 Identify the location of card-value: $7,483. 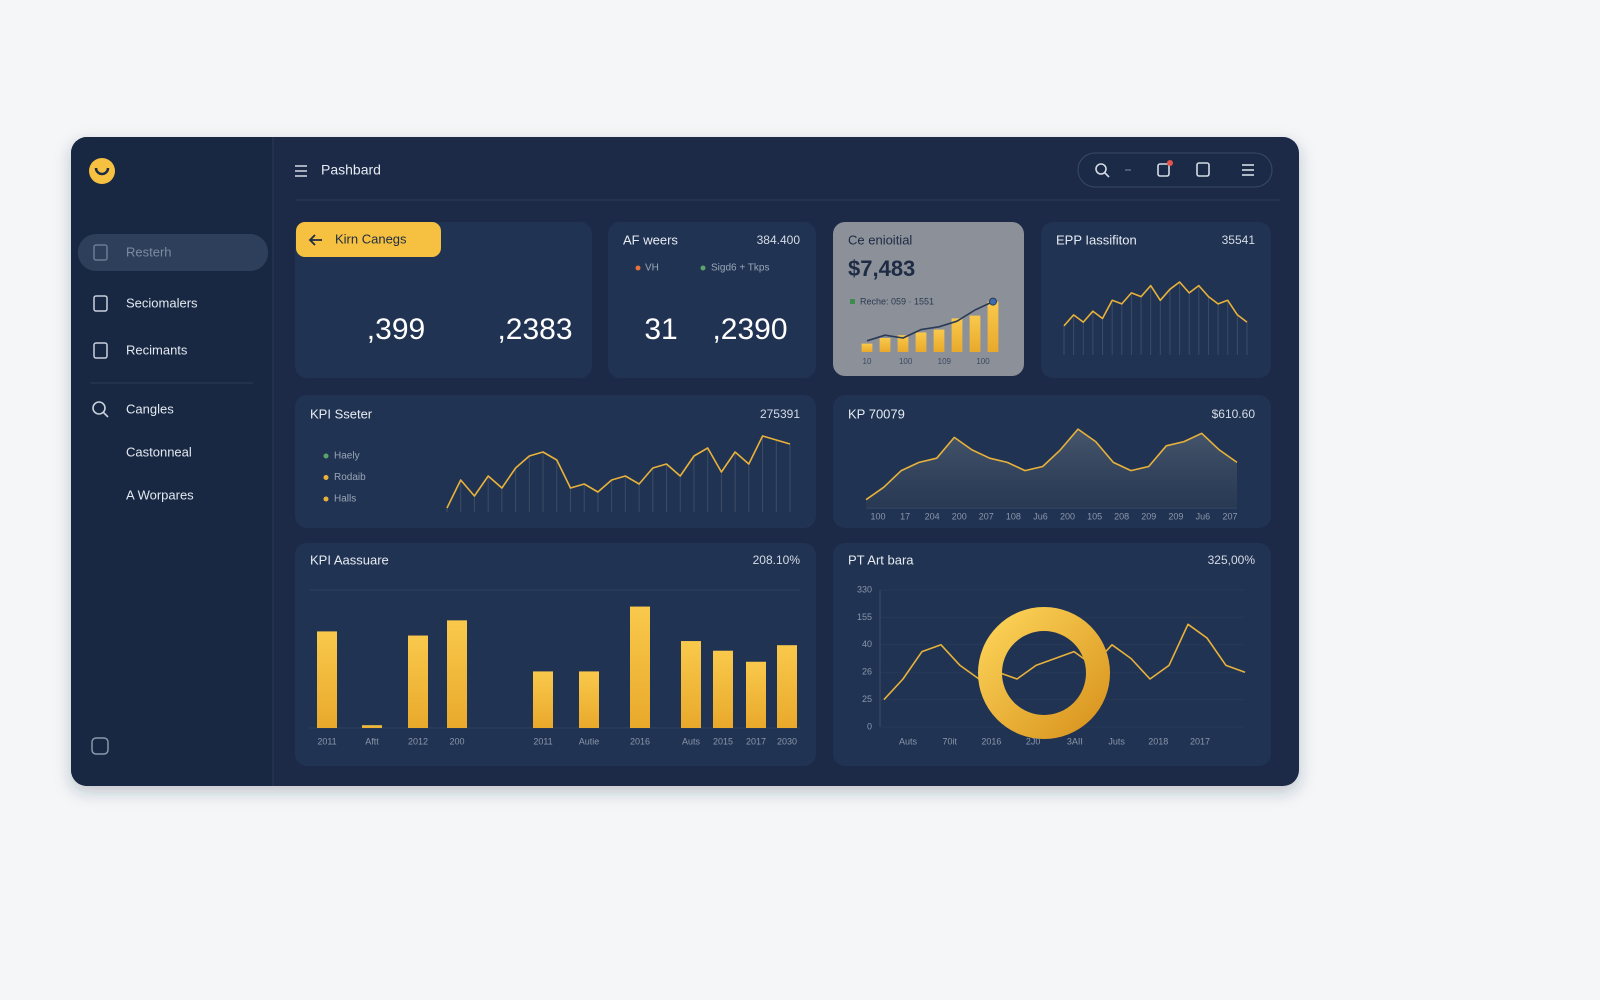
(881, 268).